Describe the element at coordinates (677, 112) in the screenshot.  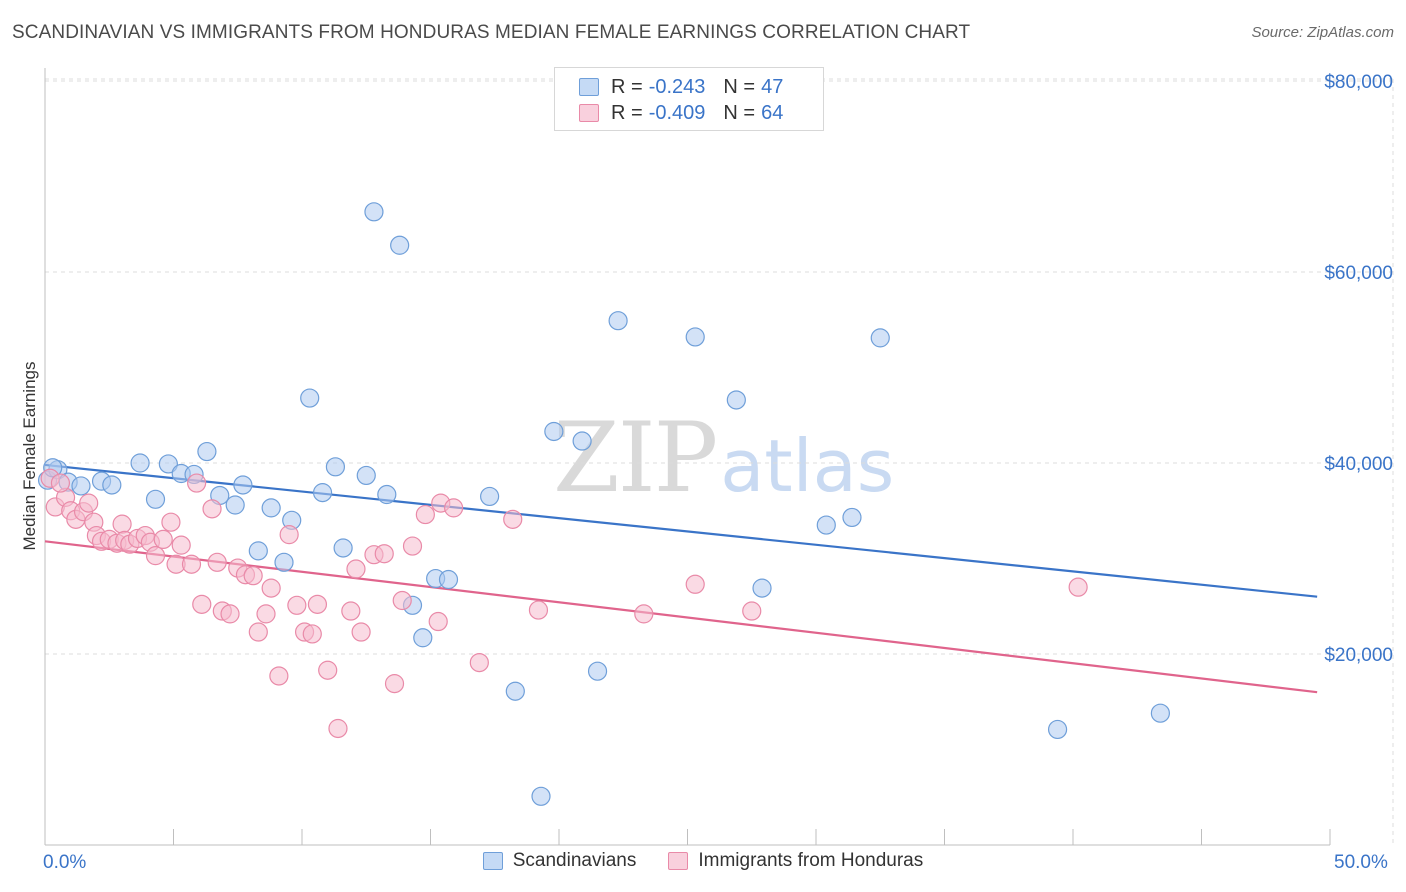
I see `legend-r-value: -0.409` at that location.